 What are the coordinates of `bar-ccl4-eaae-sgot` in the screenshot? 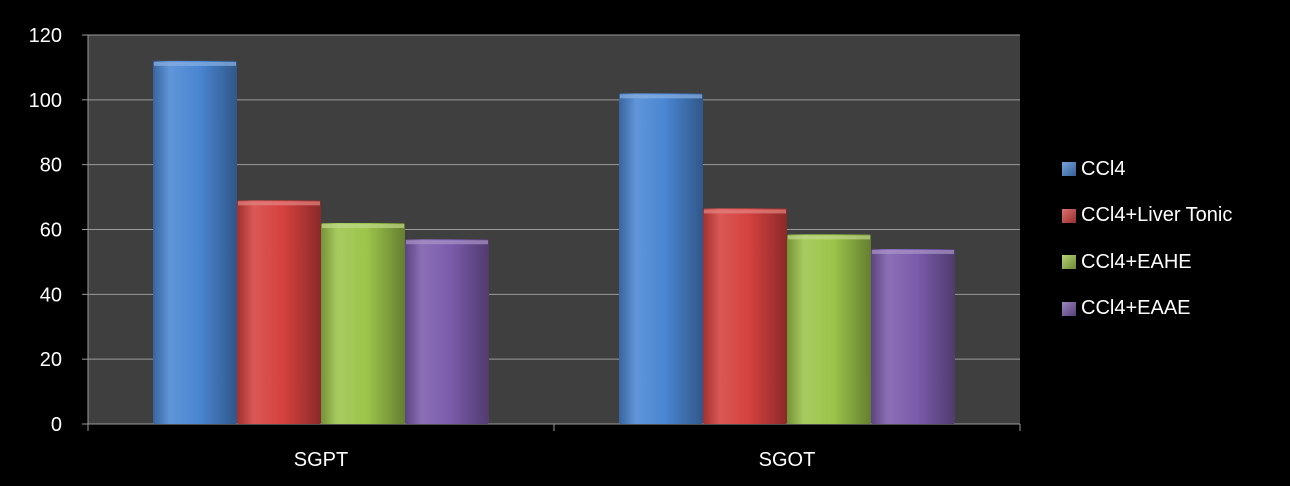 It's located at (913, 336).